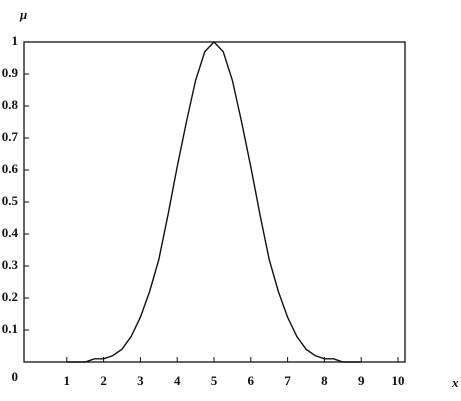 The width and height of the screenshot is (461, 401). I want to click on x-tick-label: 3, so click(140, 380).